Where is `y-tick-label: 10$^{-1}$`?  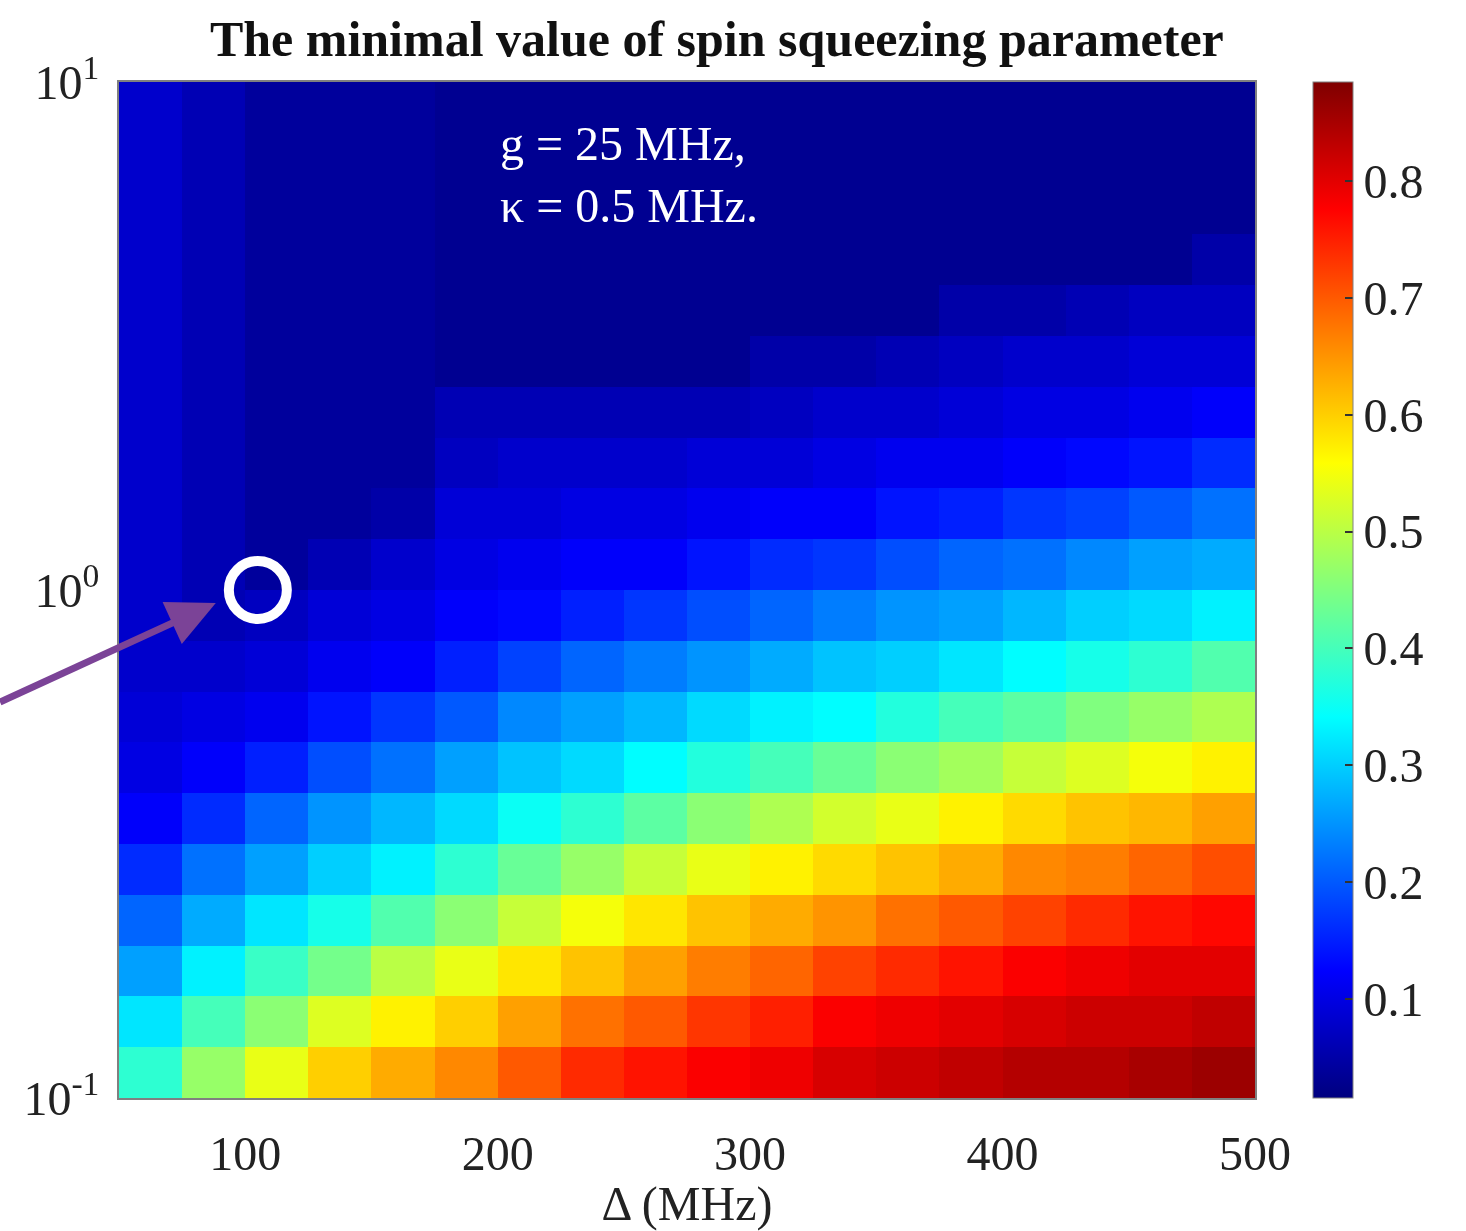 y-tick-label: 10$^{-1}$ is located at coordinates (61, 1094).